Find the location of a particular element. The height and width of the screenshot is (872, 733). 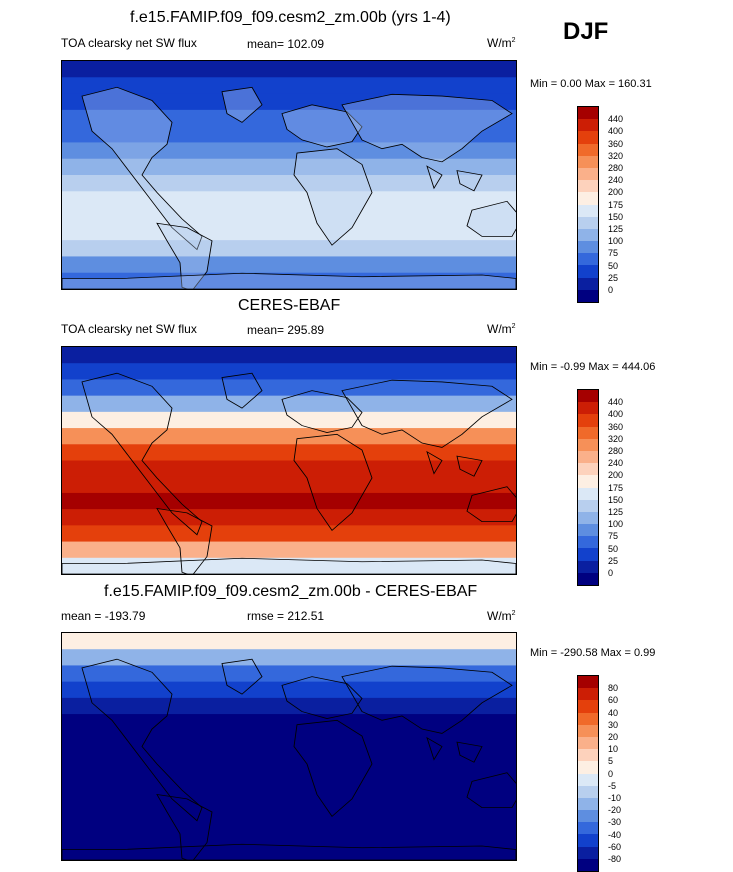

colorbar-tick-label: 100 is located at coordinates (616, 241).